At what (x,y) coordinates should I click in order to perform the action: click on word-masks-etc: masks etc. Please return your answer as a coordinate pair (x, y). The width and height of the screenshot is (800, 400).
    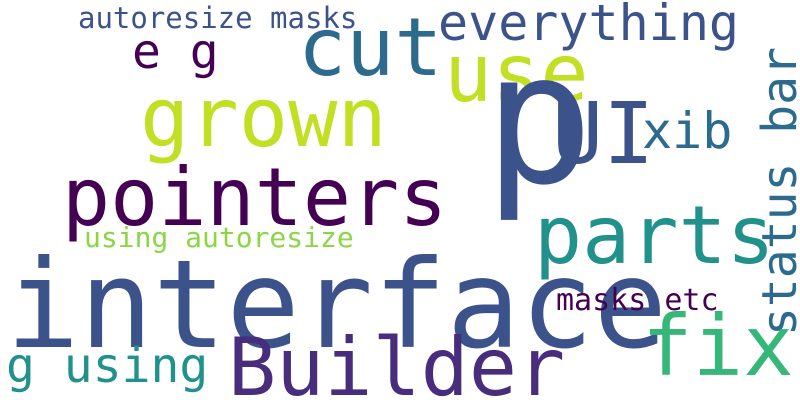
    Looking at the image, I should click on (637, 300).